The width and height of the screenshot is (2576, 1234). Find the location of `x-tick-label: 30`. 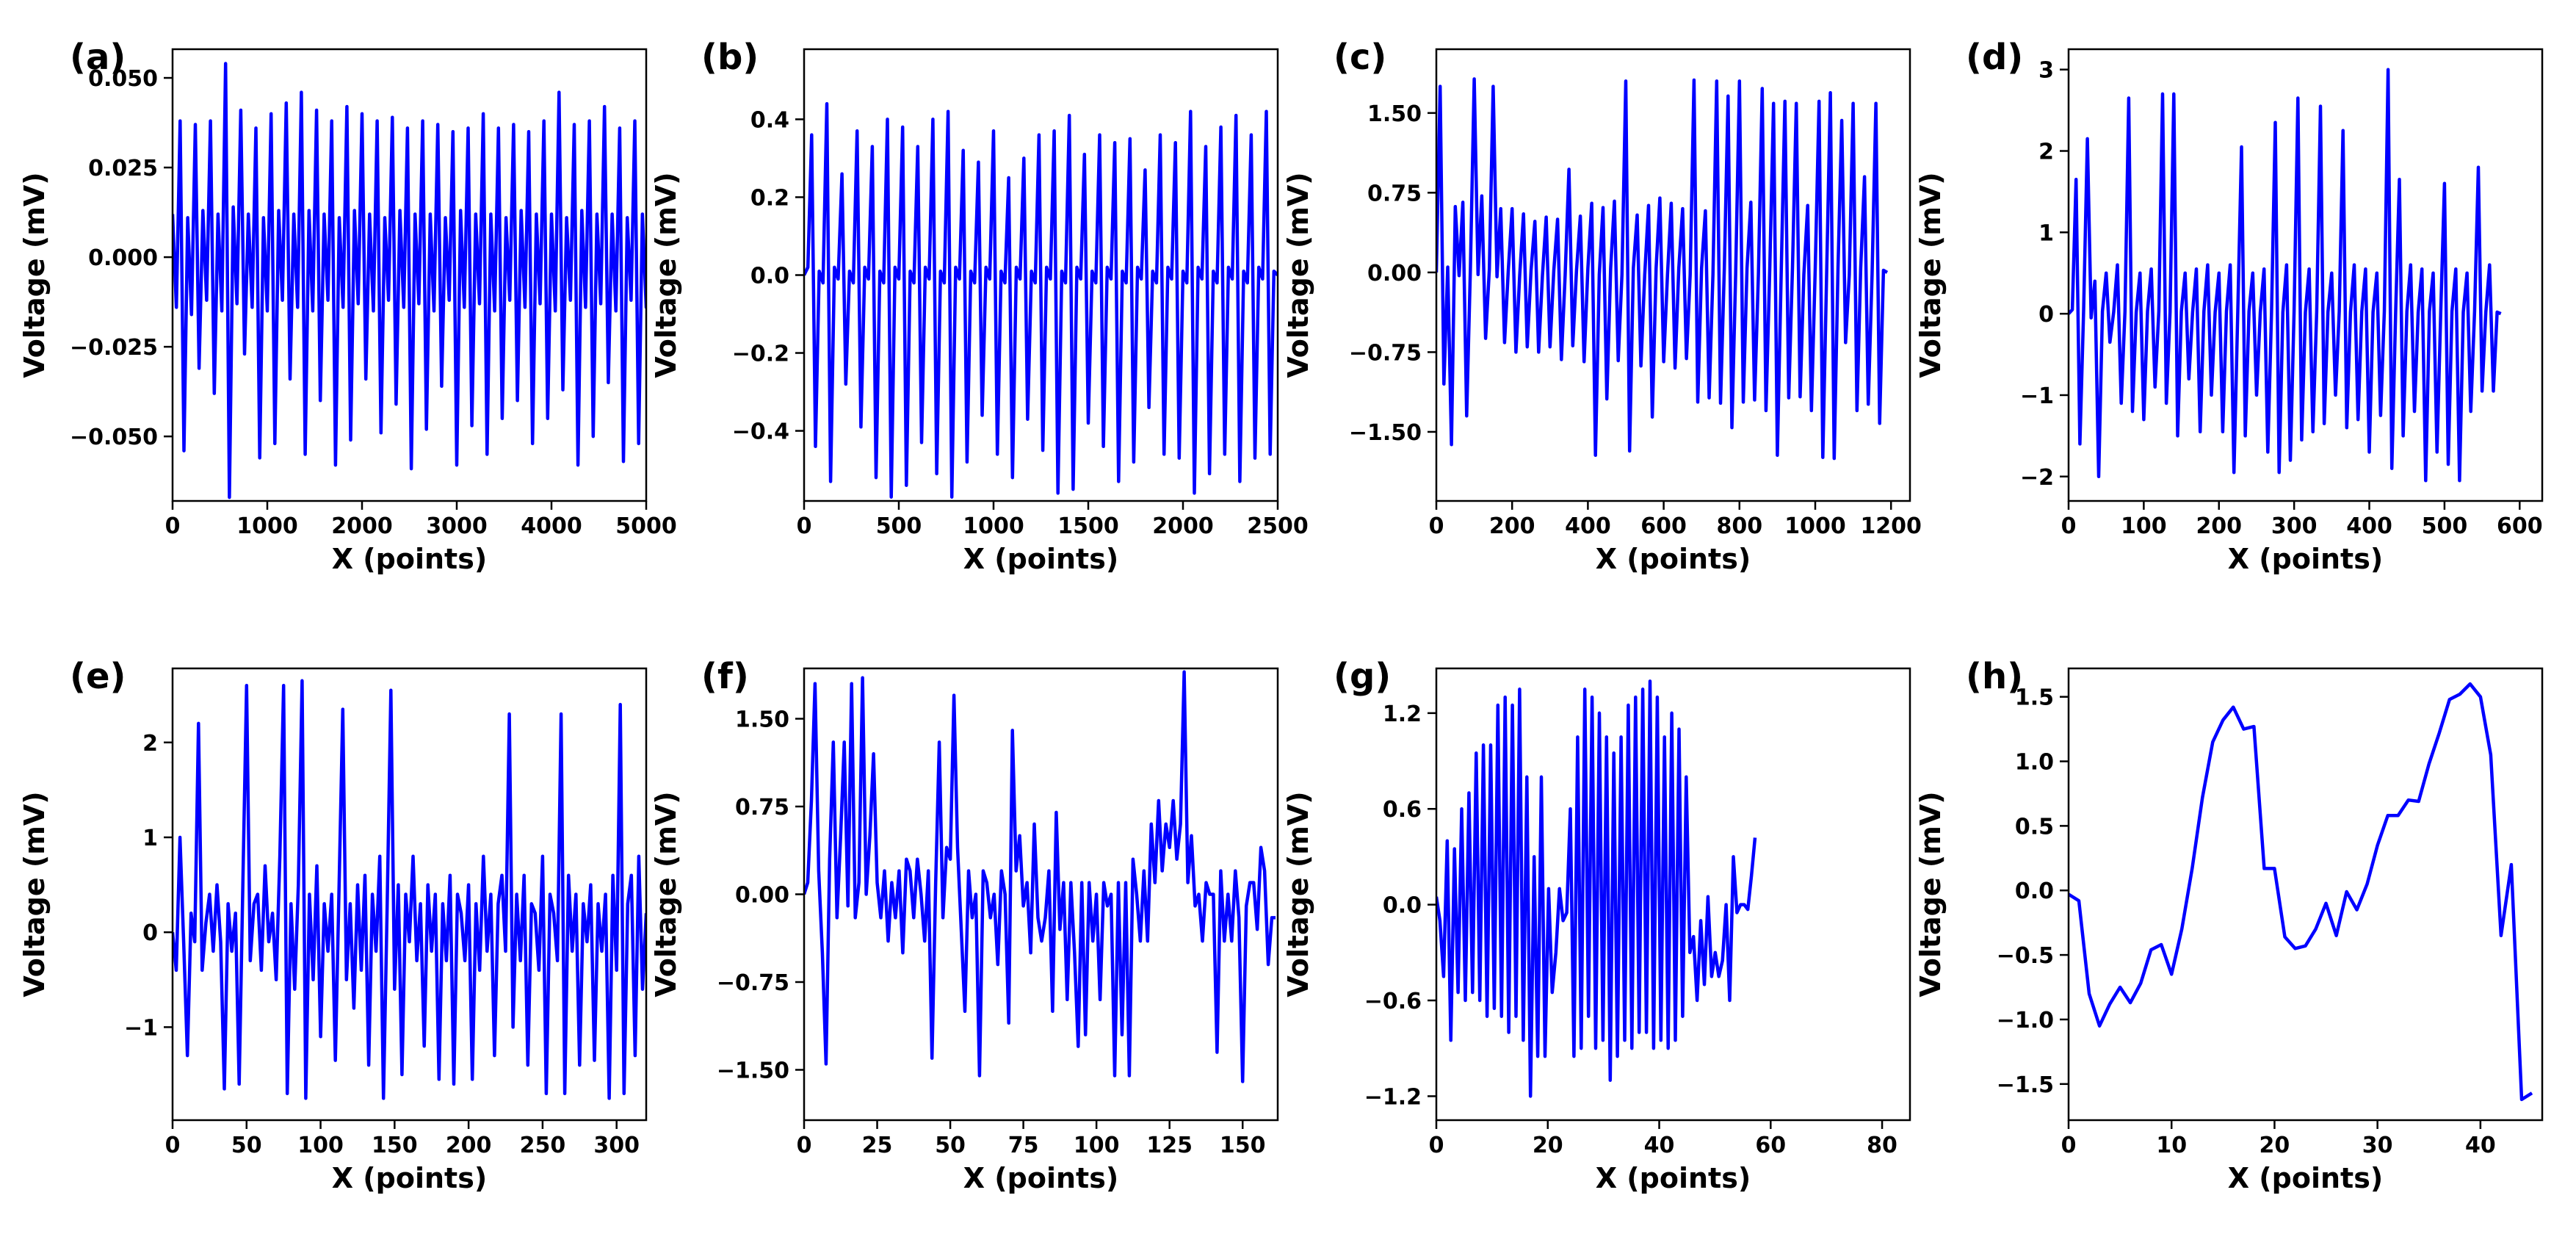

x-tick-label: 30 is located at coordinates (2377, 1146).